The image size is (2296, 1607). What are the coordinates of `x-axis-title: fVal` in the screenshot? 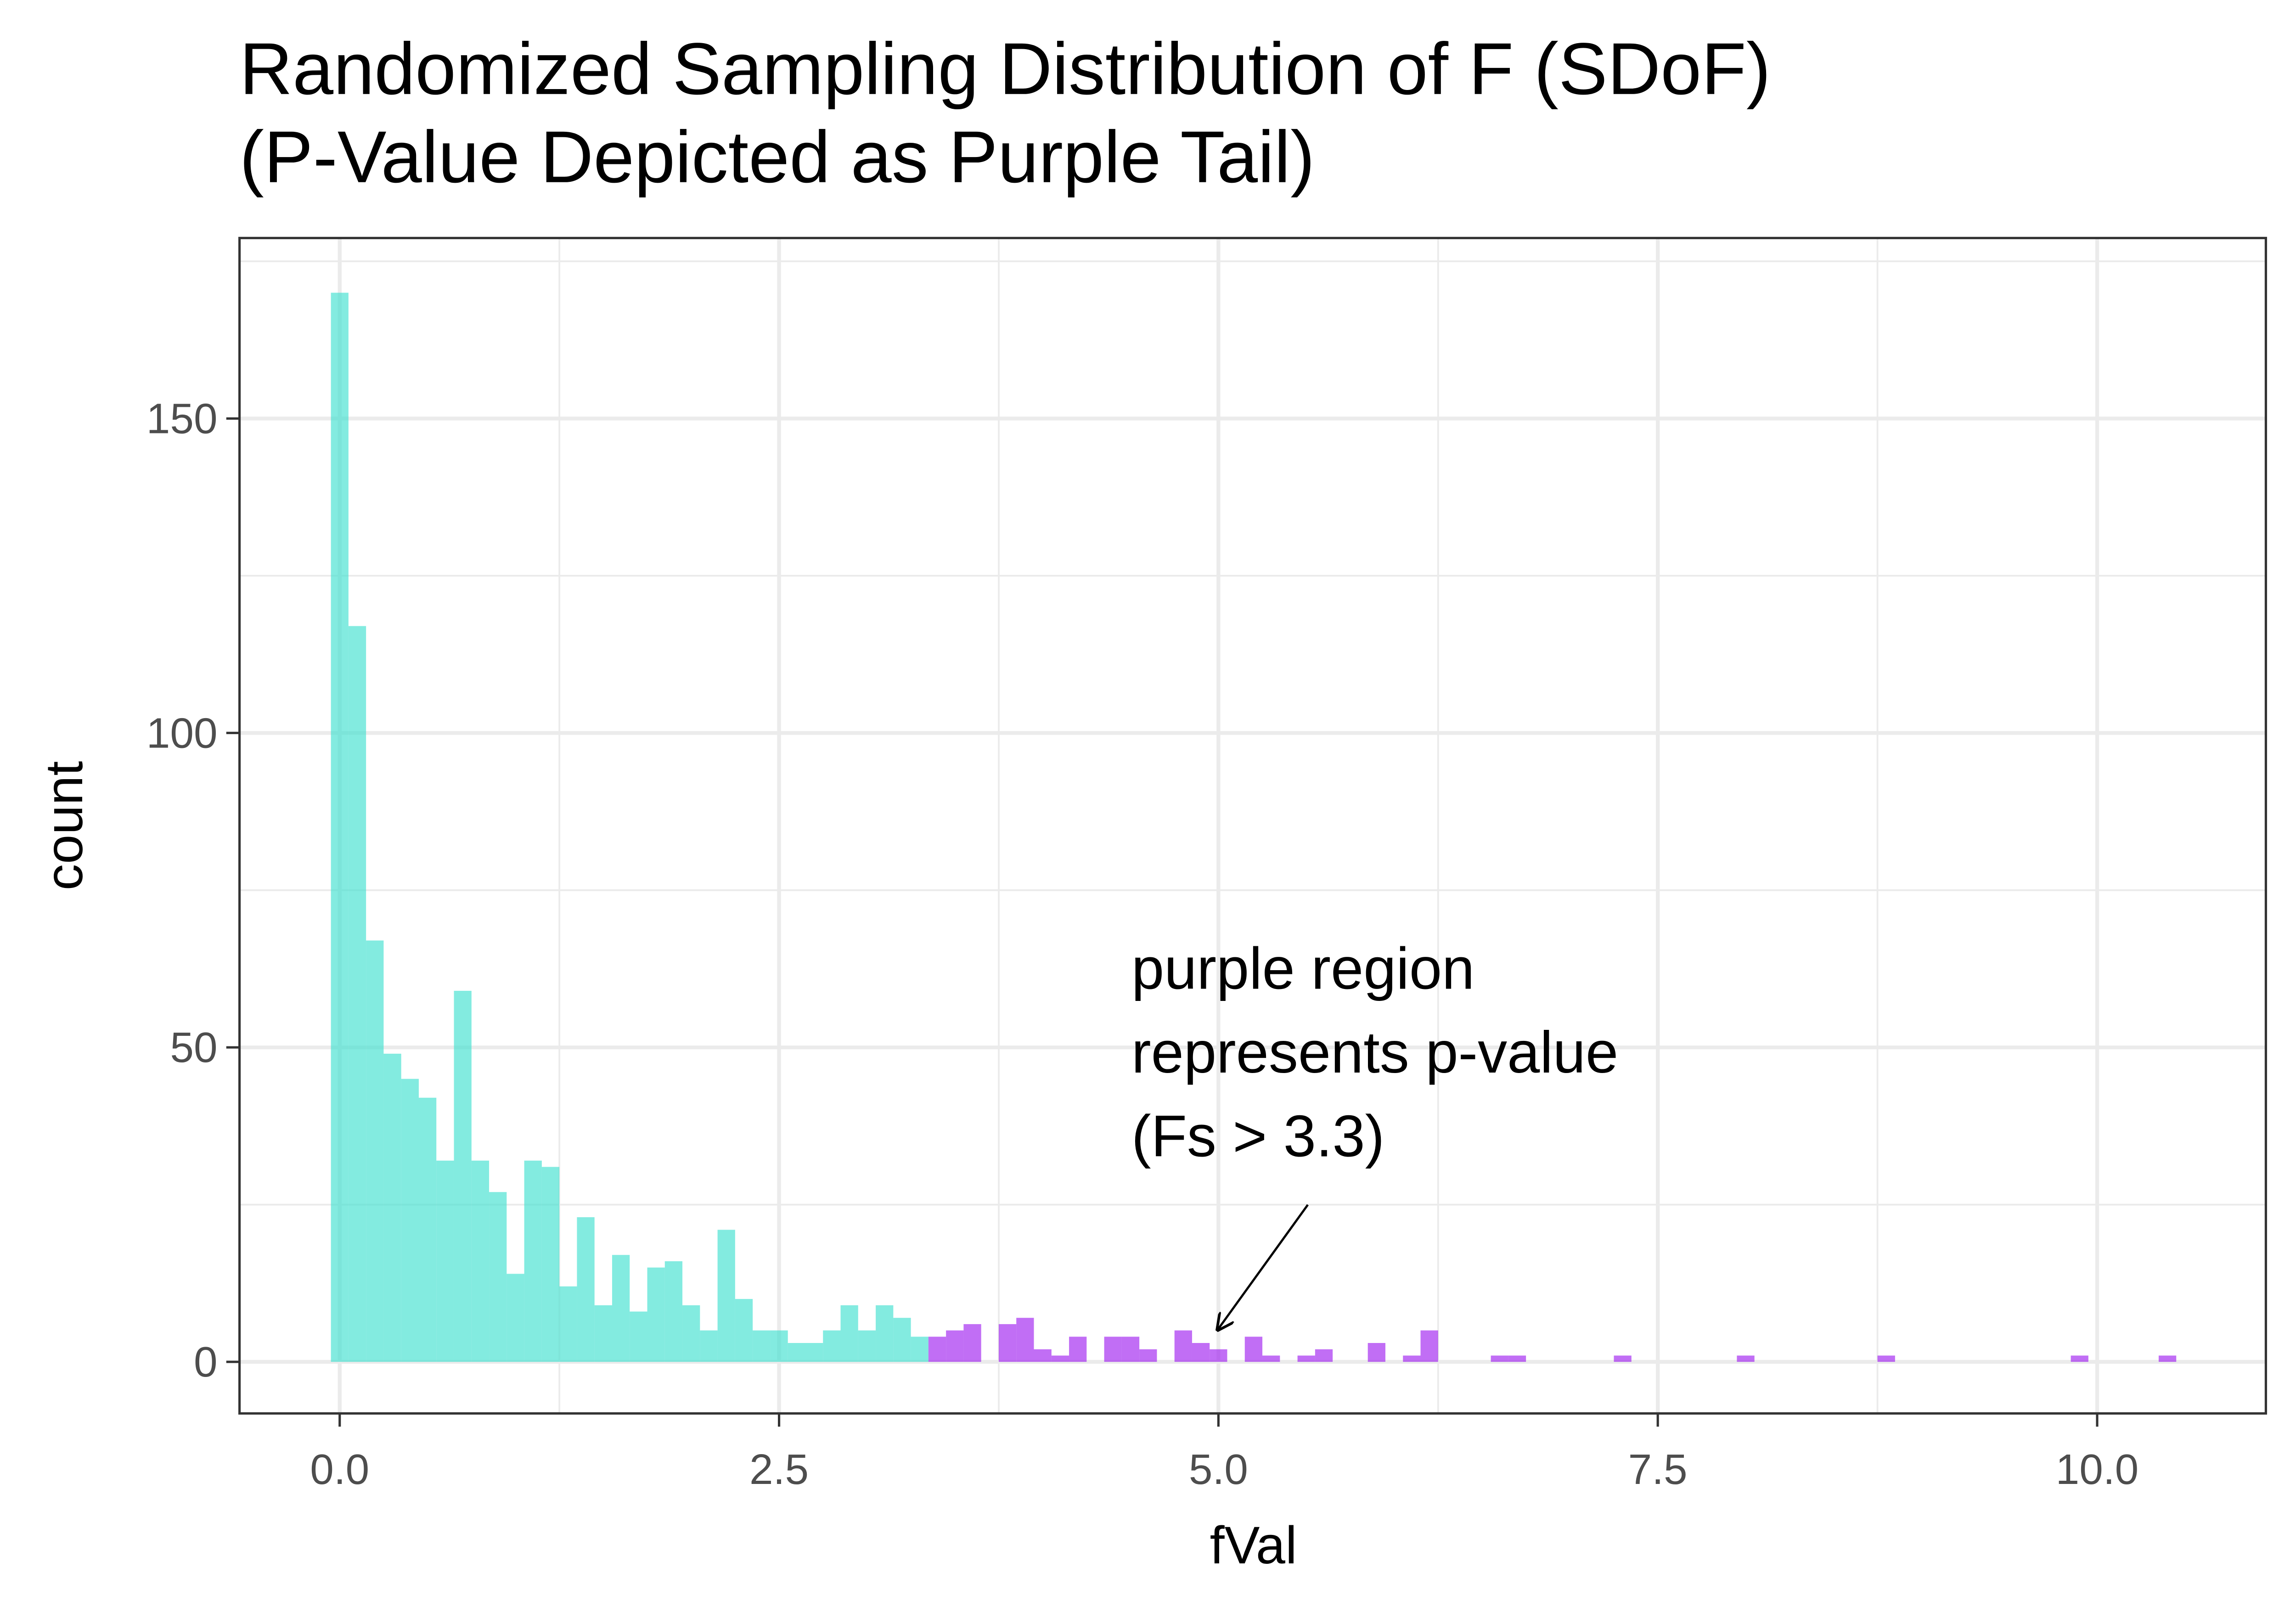 It's located at (1253, 1545).